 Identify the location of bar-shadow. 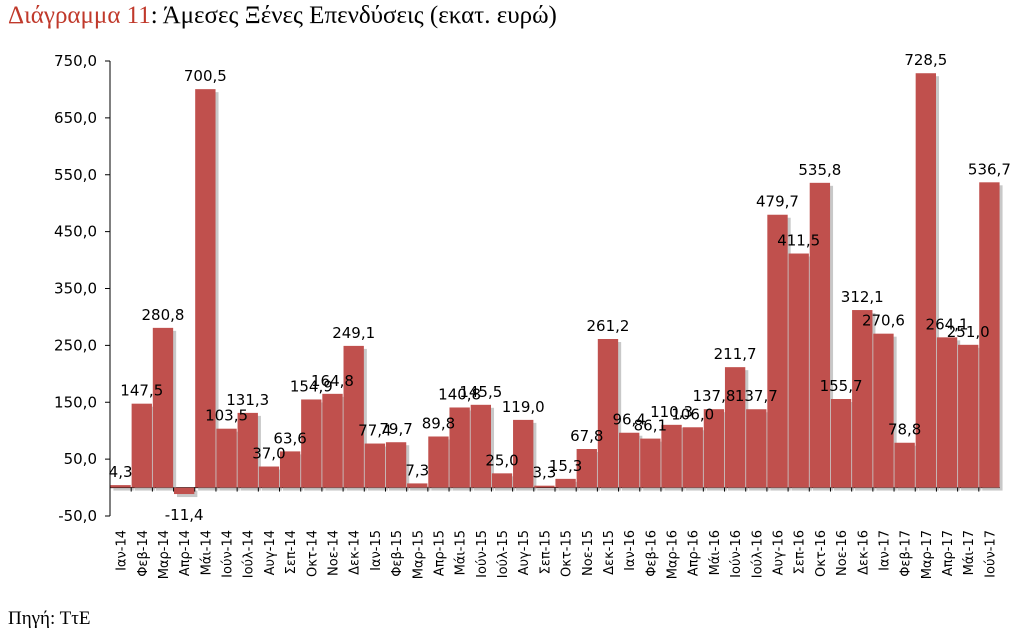
(420, 488).